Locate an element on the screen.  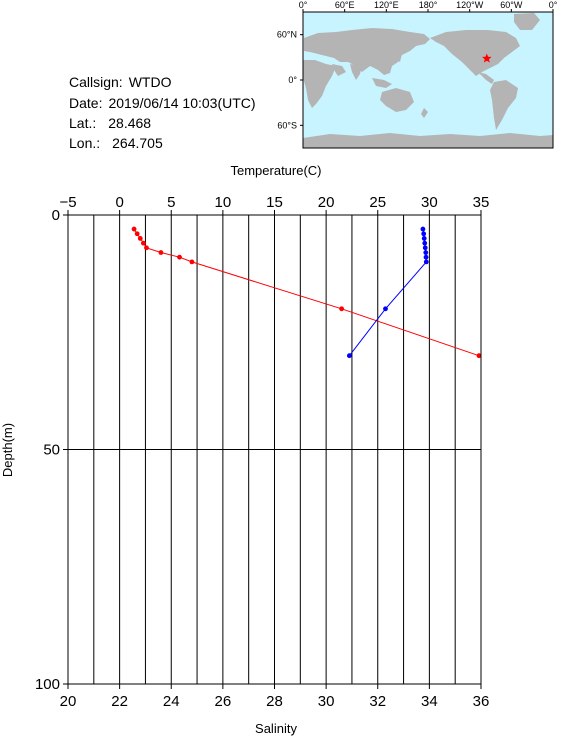
y-tick-label: 100 is located at coordinates (47, 684).